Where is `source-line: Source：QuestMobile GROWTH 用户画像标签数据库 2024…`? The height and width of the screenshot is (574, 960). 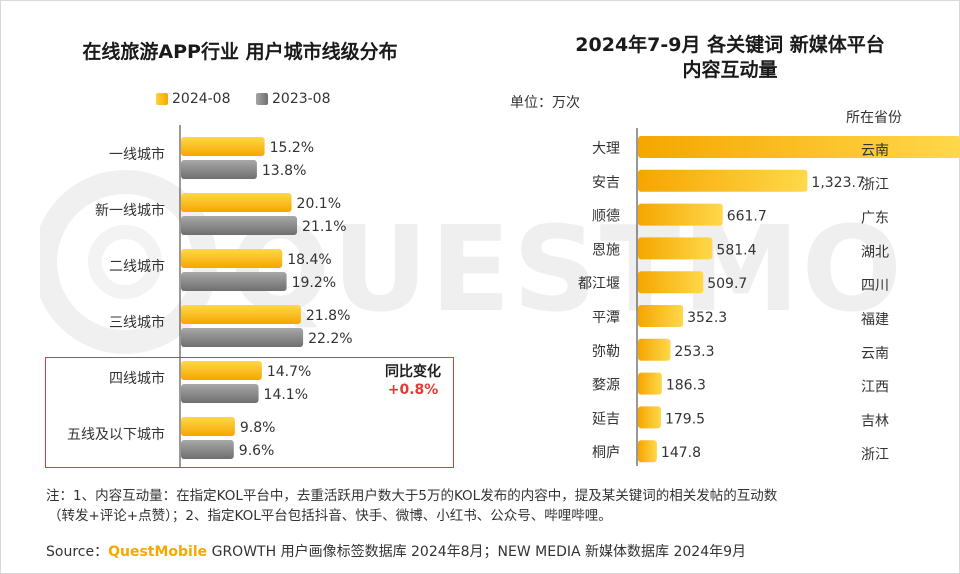
source-line: Source：QuestMobile GROWTH 用户画像标签数据库 2024… is located at coordinates (396, 551).